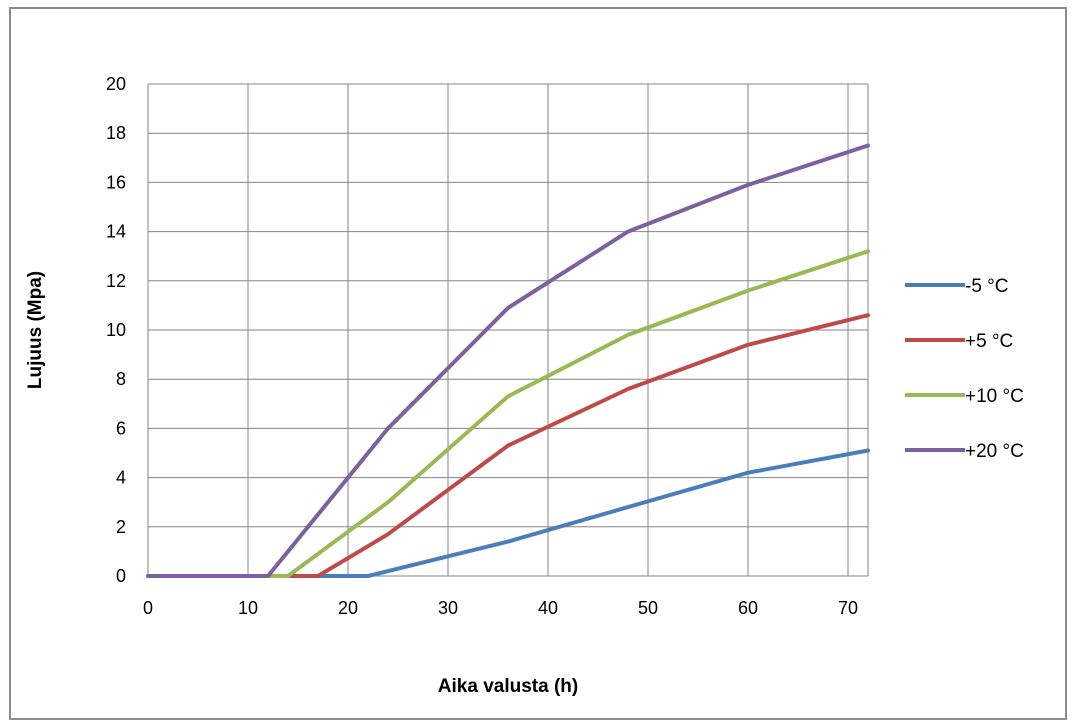 This screenshot has height=723, width=1075. What do you see at coordinates (748, 608) in the screenshot?
I see `x-tick-label: 60` at bounding box center [748, 608].